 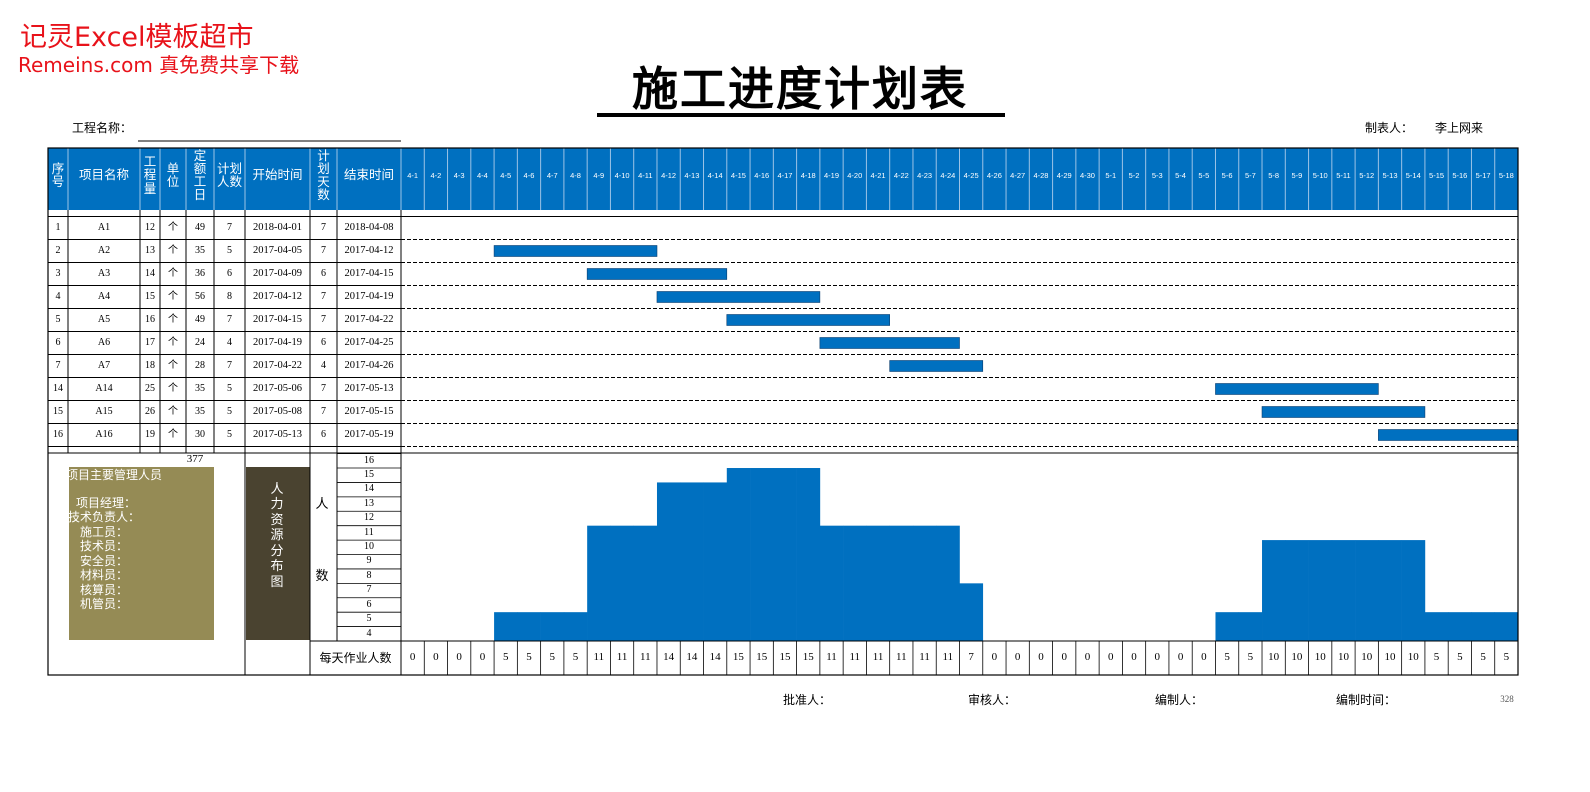 What do you see at coordinates (925, 176) in the screenshot?
I see `date-header: 4-23` at bounding box center [925, 176].